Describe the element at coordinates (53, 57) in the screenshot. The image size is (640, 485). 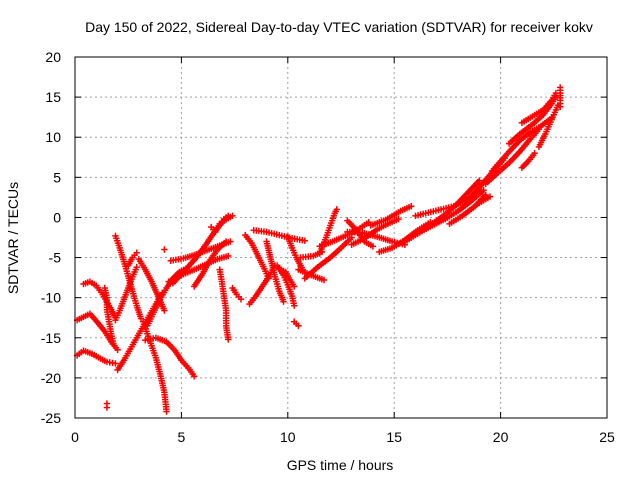
I see `y-tick-label: 20` at that location.